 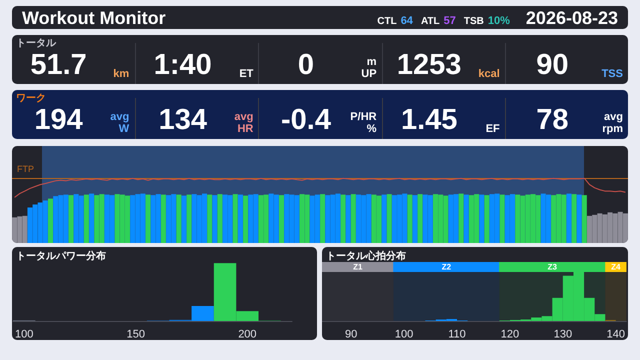 What do you see at coordinates (120, 123) in the screenshot?
I see `text: avg W` at bounding box center [120, 123].